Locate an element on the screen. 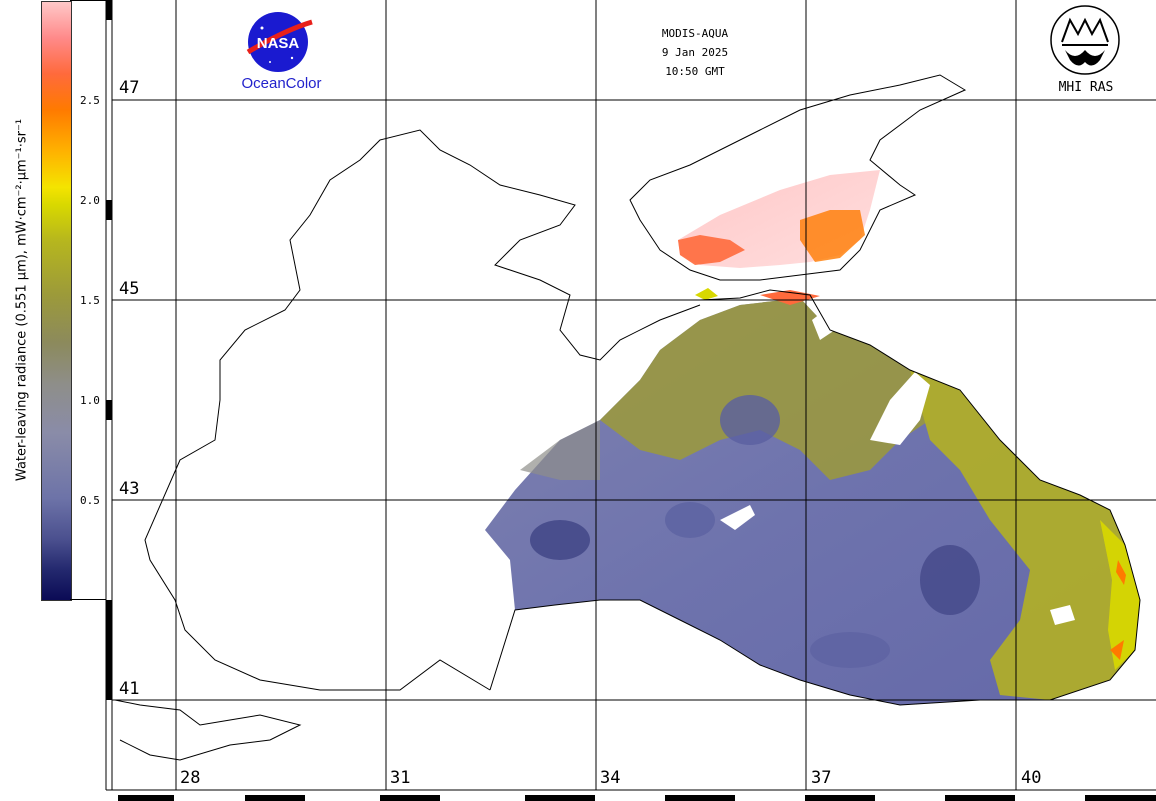 The height and width of the screenshot is (801, 1156). lon-label-31: 31 is located at coordinates (400, 778).